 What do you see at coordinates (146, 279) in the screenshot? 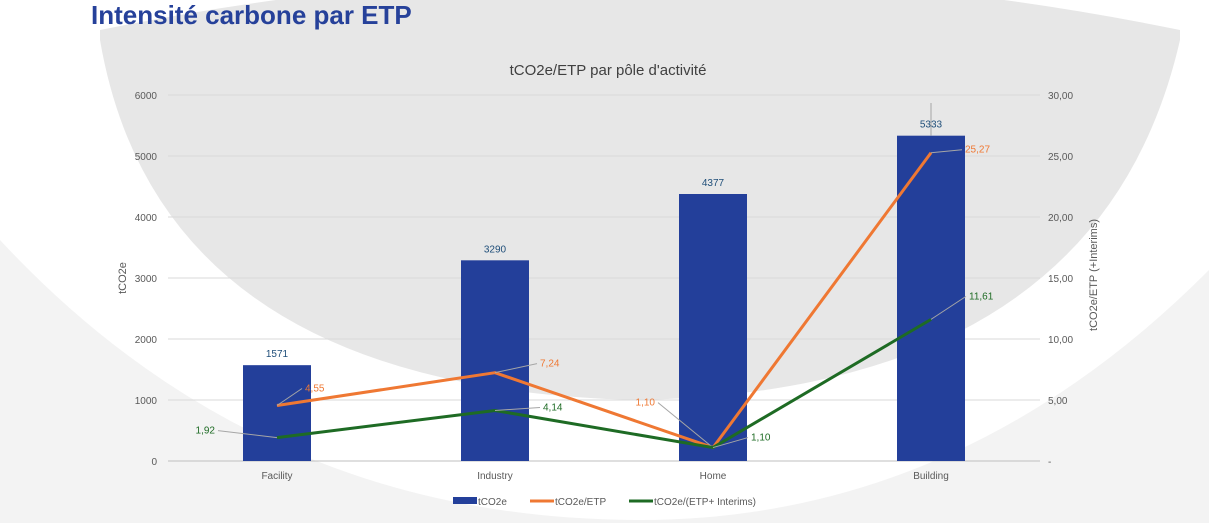
I see `y-tick-label: 3000` at bounding box center [146, 279].